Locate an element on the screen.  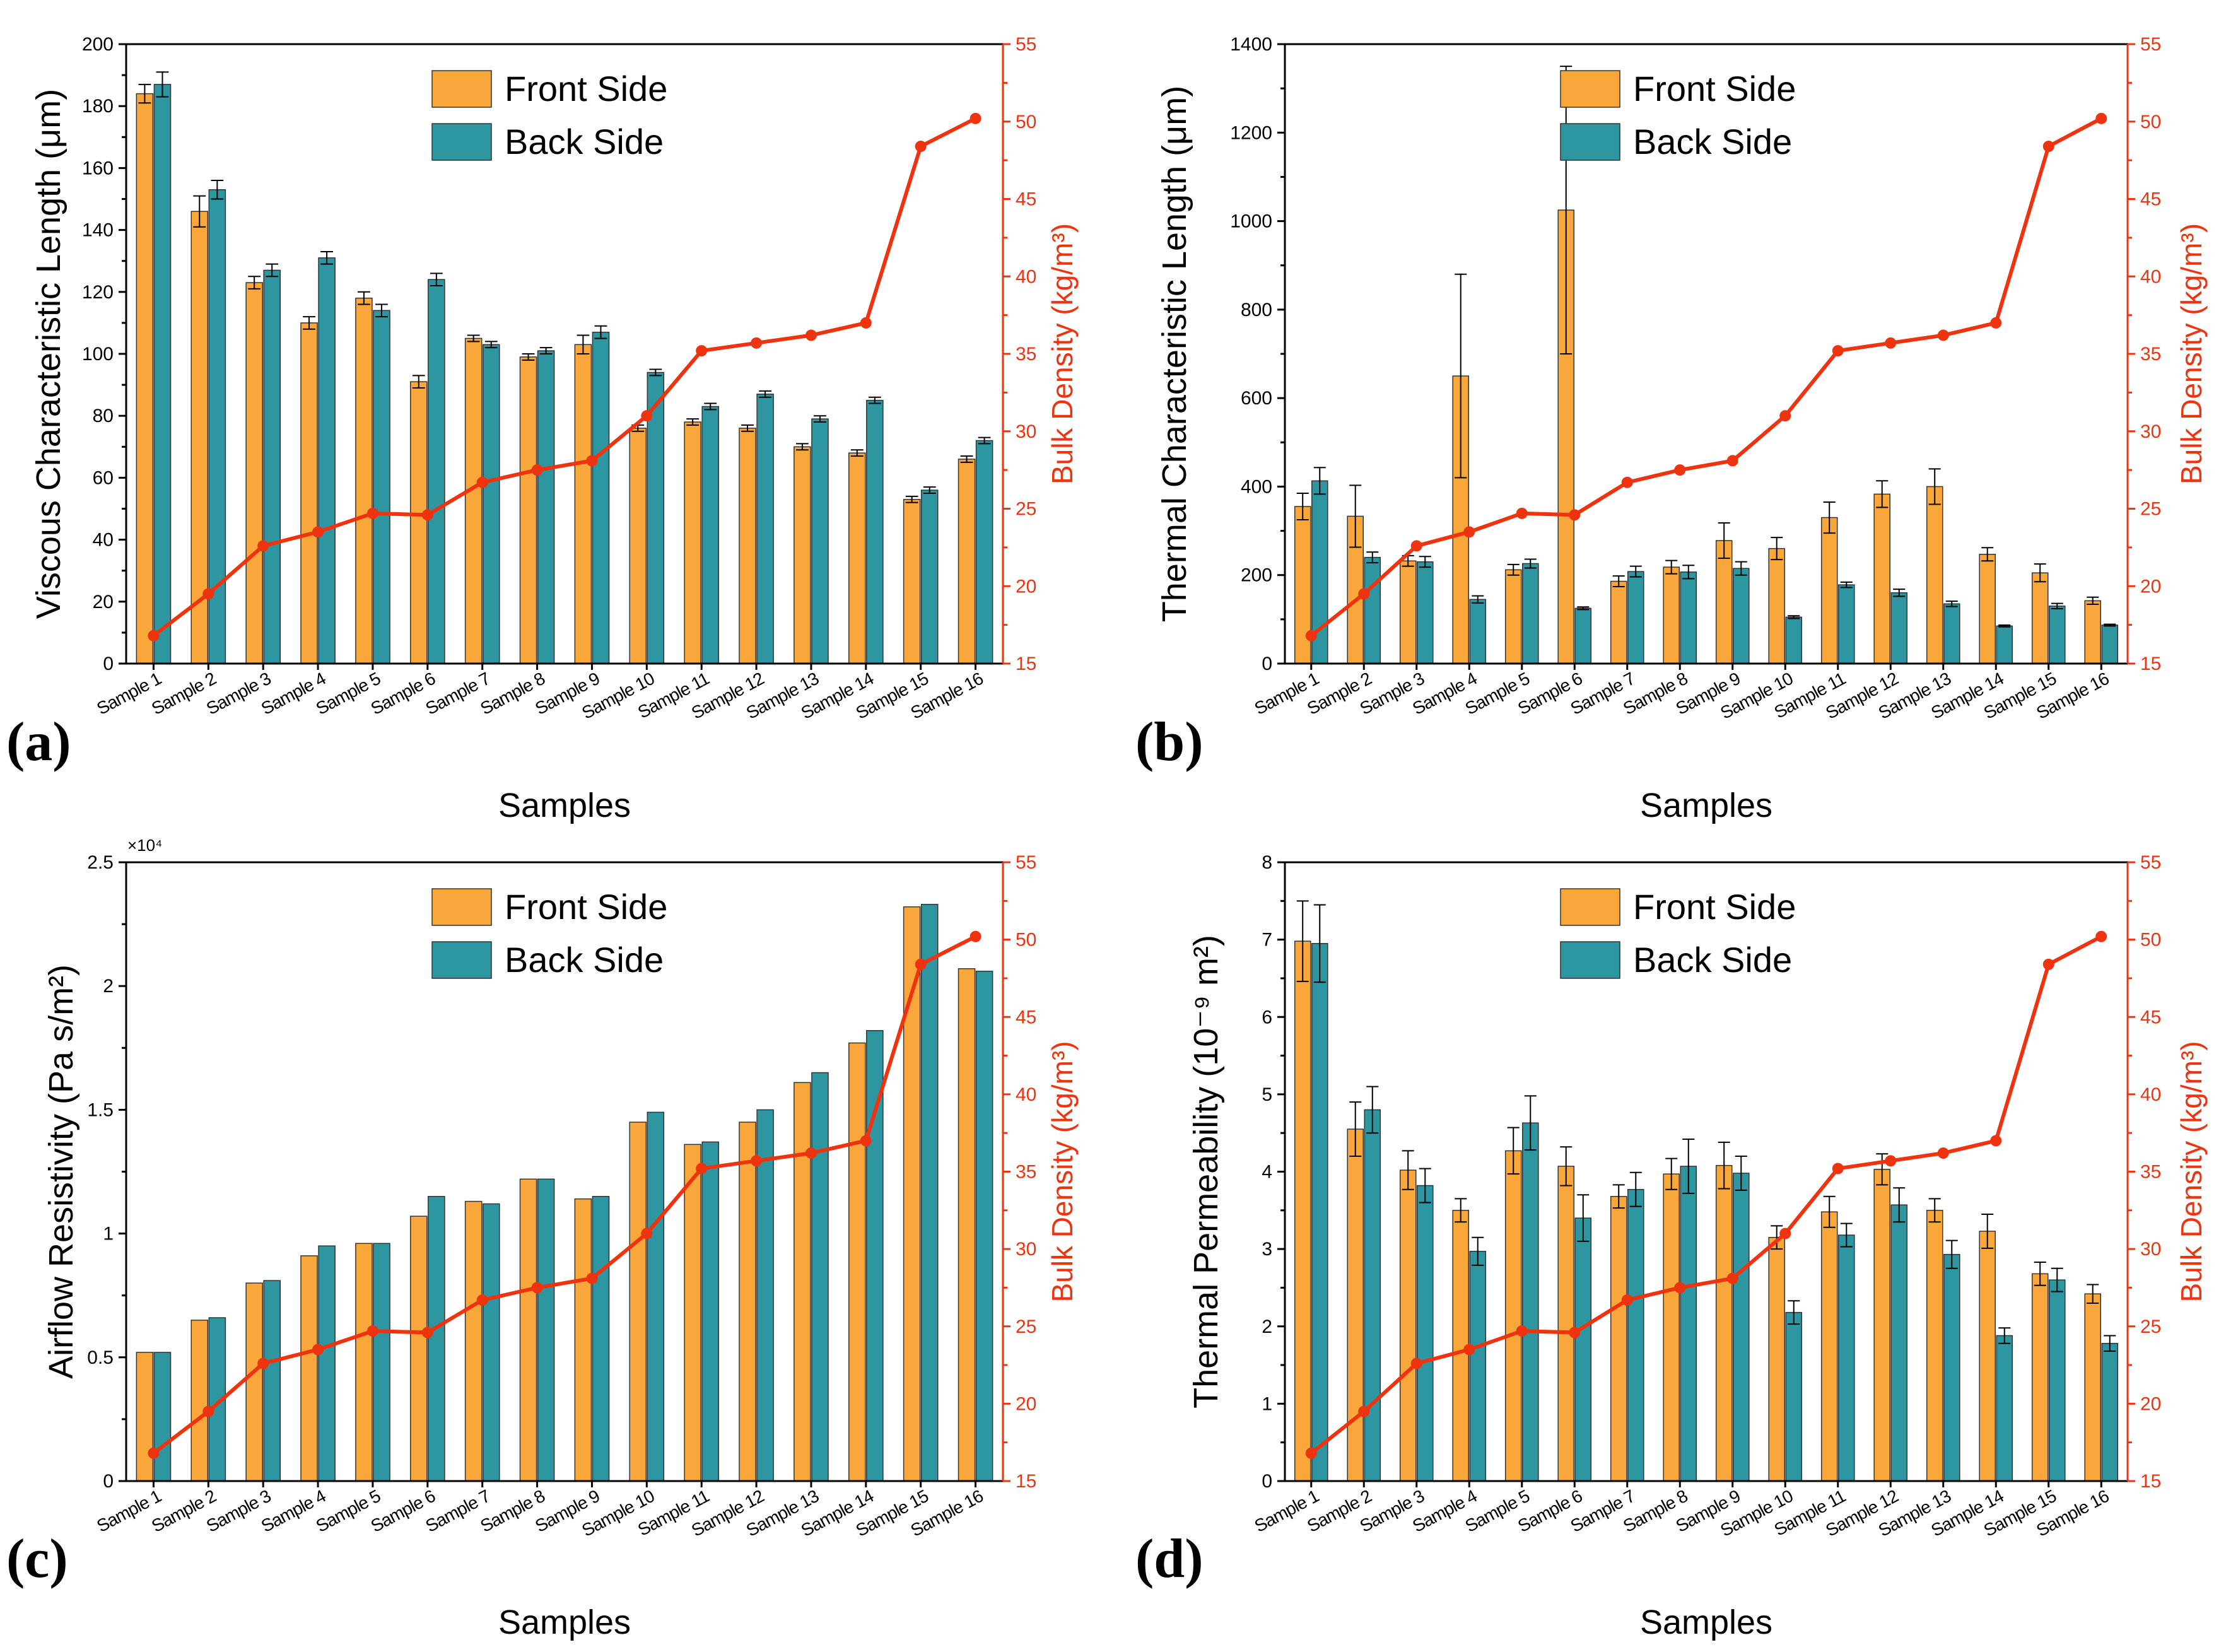
panel-label: (a) is located at coordinates (38, 742).